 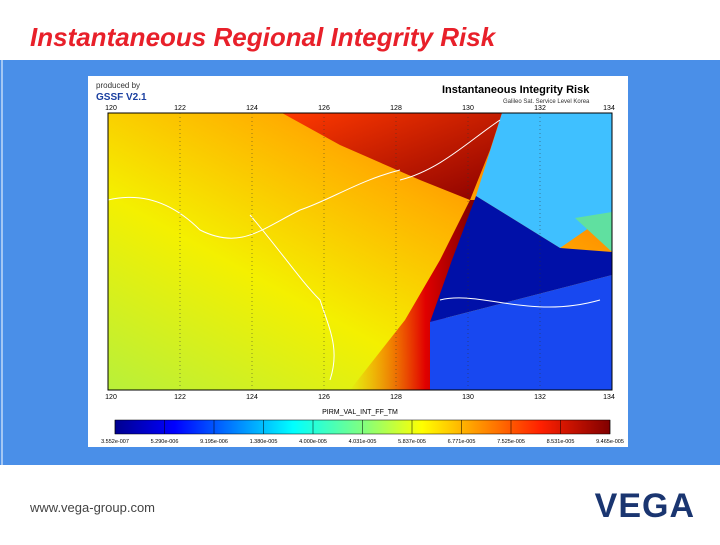 What do you see at coordinates (516, 90) in the screenshot?
I see `figure-title: Instantaneous Integrity Risk` at bounding box center [516, 90].